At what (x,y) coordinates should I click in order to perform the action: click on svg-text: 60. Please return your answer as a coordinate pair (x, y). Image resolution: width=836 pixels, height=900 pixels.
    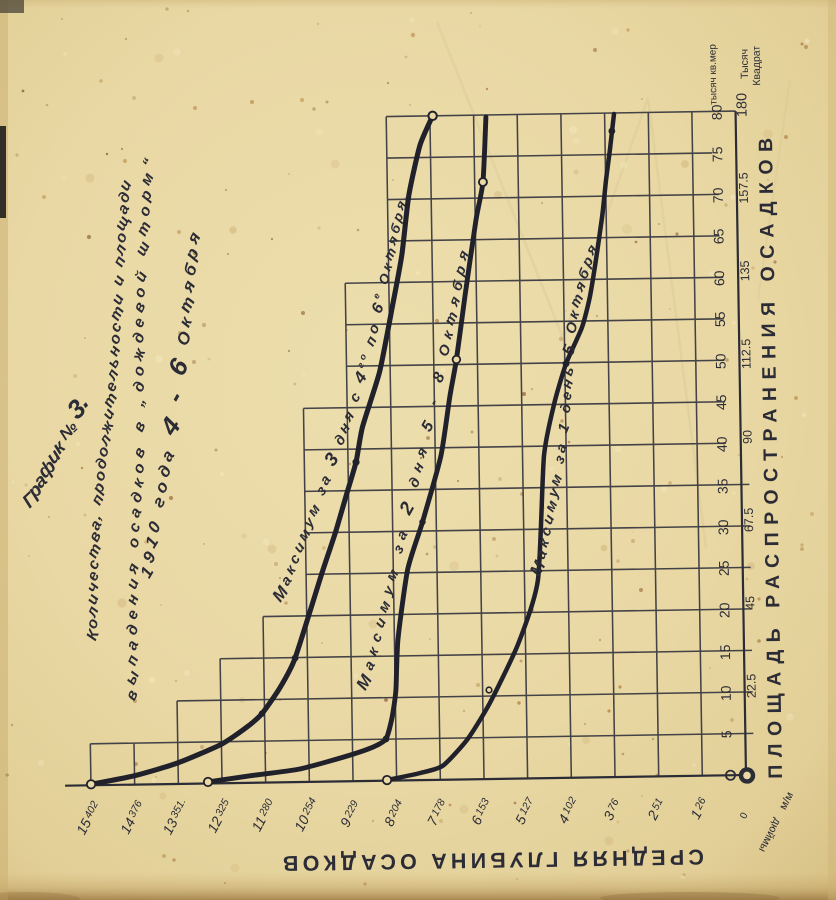
    Looking at the image, I should click on (719, 278).